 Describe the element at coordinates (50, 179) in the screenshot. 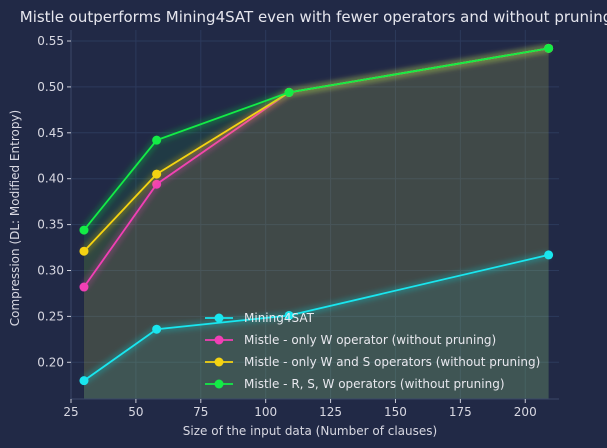

I see `y-tick-label-4: 0.40` at that location.